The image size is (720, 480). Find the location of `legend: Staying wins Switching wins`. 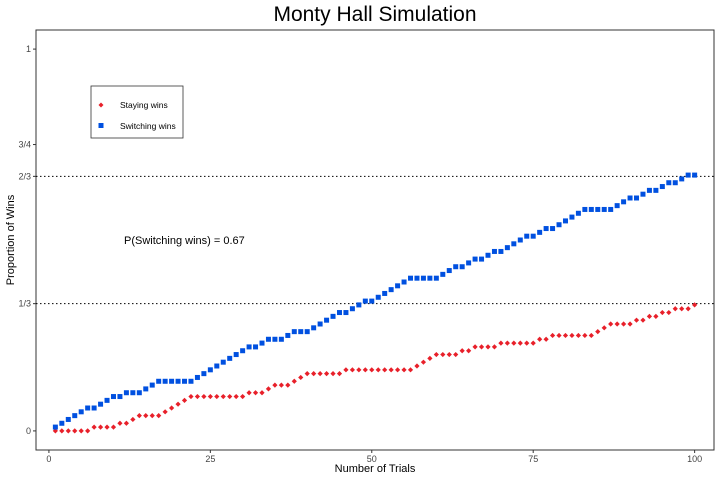

legend: Staying wins Switching wins is located at coordinates (137, 112).